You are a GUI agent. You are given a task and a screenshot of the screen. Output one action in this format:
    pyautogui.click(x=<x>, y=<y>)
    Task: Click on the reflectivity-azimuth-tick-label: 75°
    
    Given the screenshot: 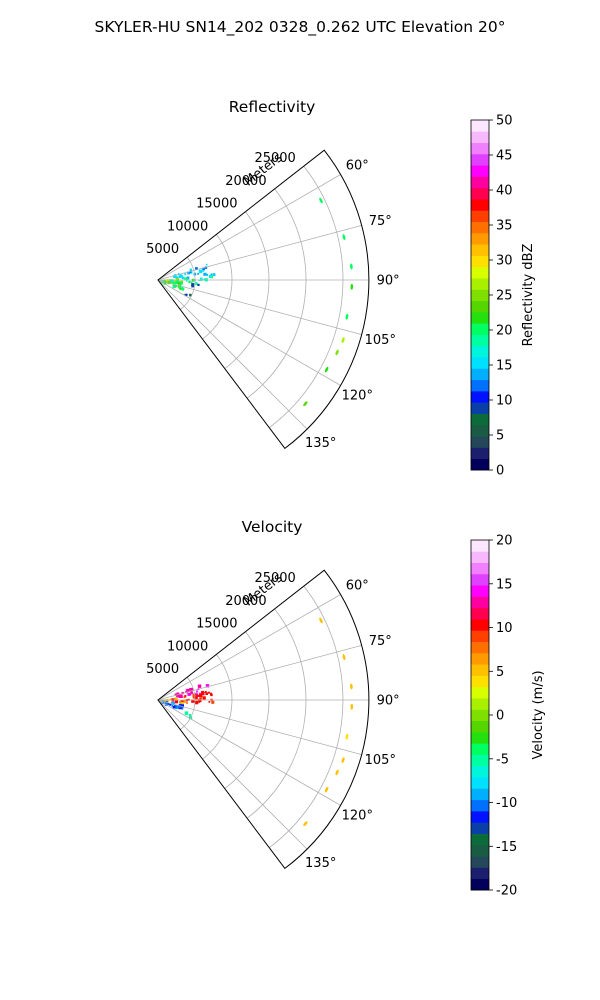 What is the action you would take?
    pyautogui.click(x=380, y=221)
    